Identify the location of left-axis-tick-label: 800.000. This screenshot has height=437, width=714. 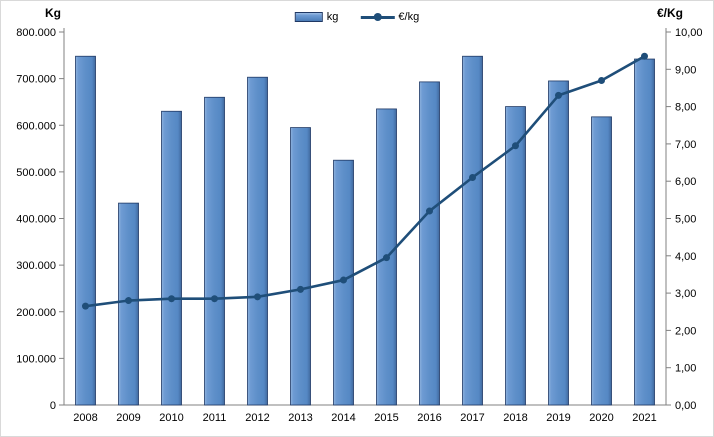
(36, 33).